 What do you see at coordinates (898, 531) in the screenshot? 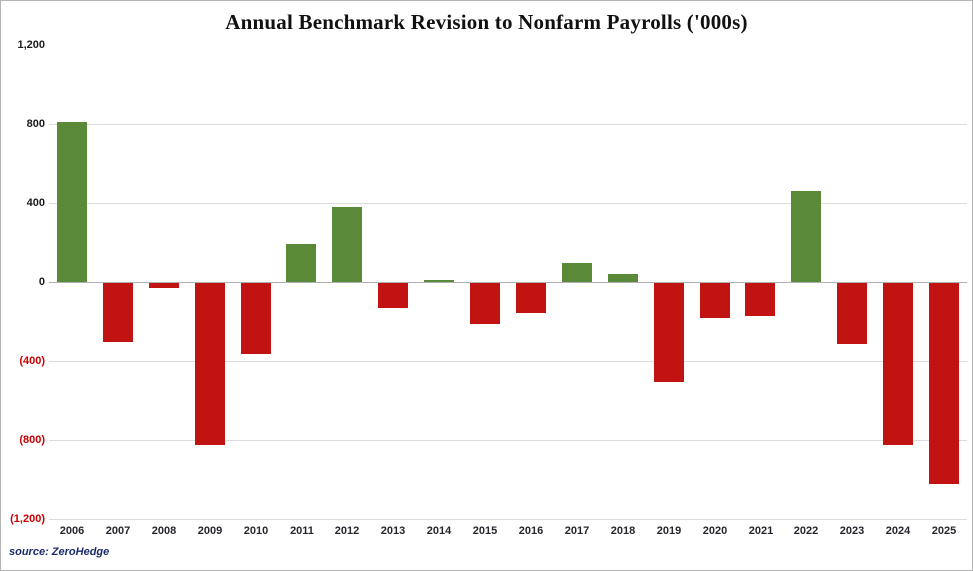
I see `x-axis-year-label: 2024` at bounding box center [898, 531].